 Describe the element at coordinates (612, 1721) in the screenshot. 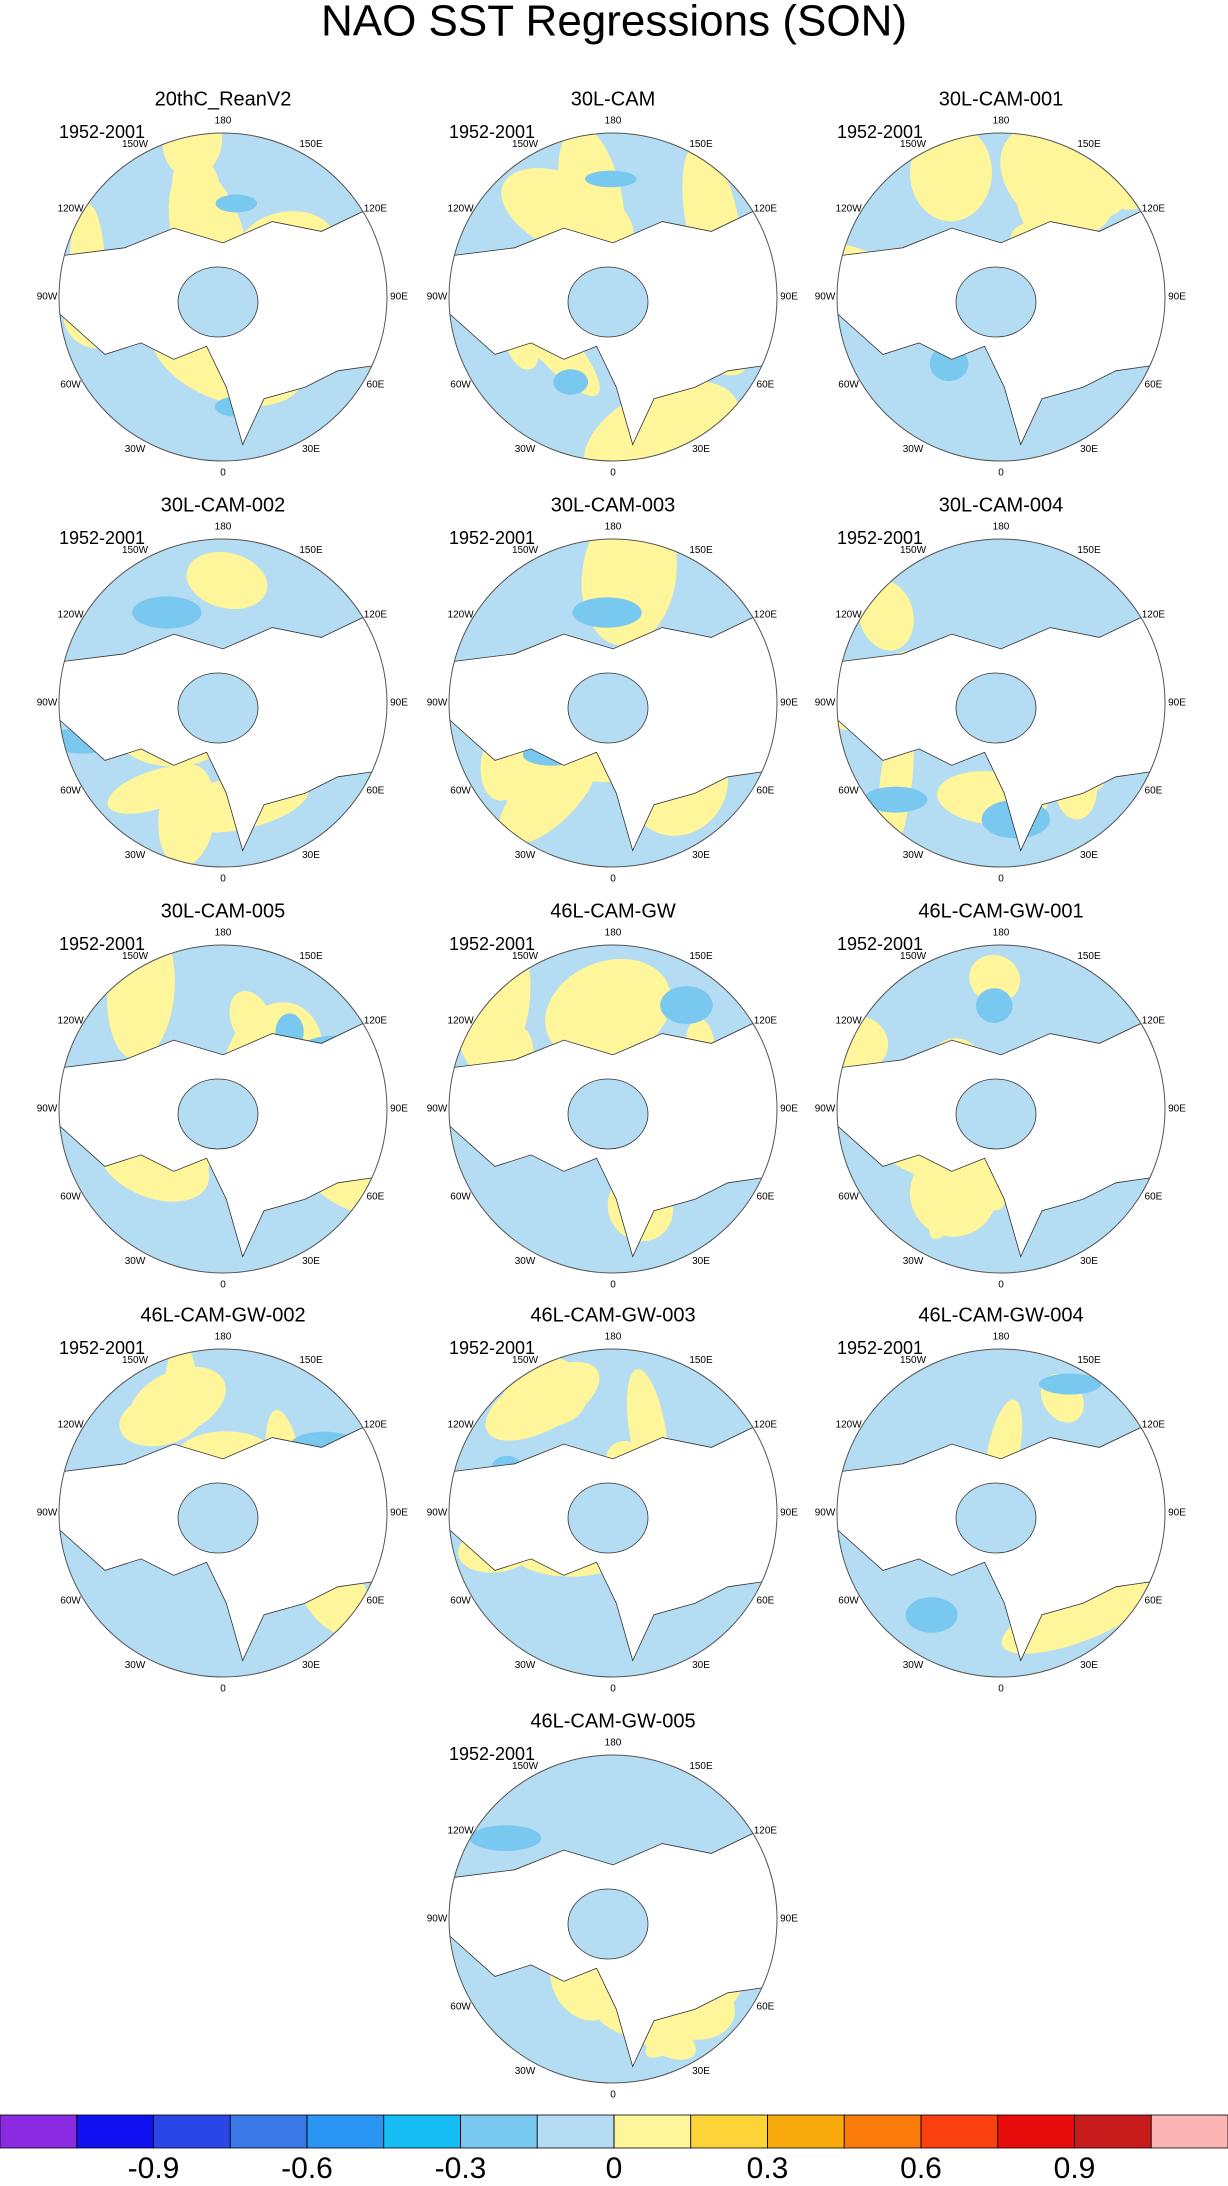

I see `panel-title: 46L-CAM-GW-005` at that location.